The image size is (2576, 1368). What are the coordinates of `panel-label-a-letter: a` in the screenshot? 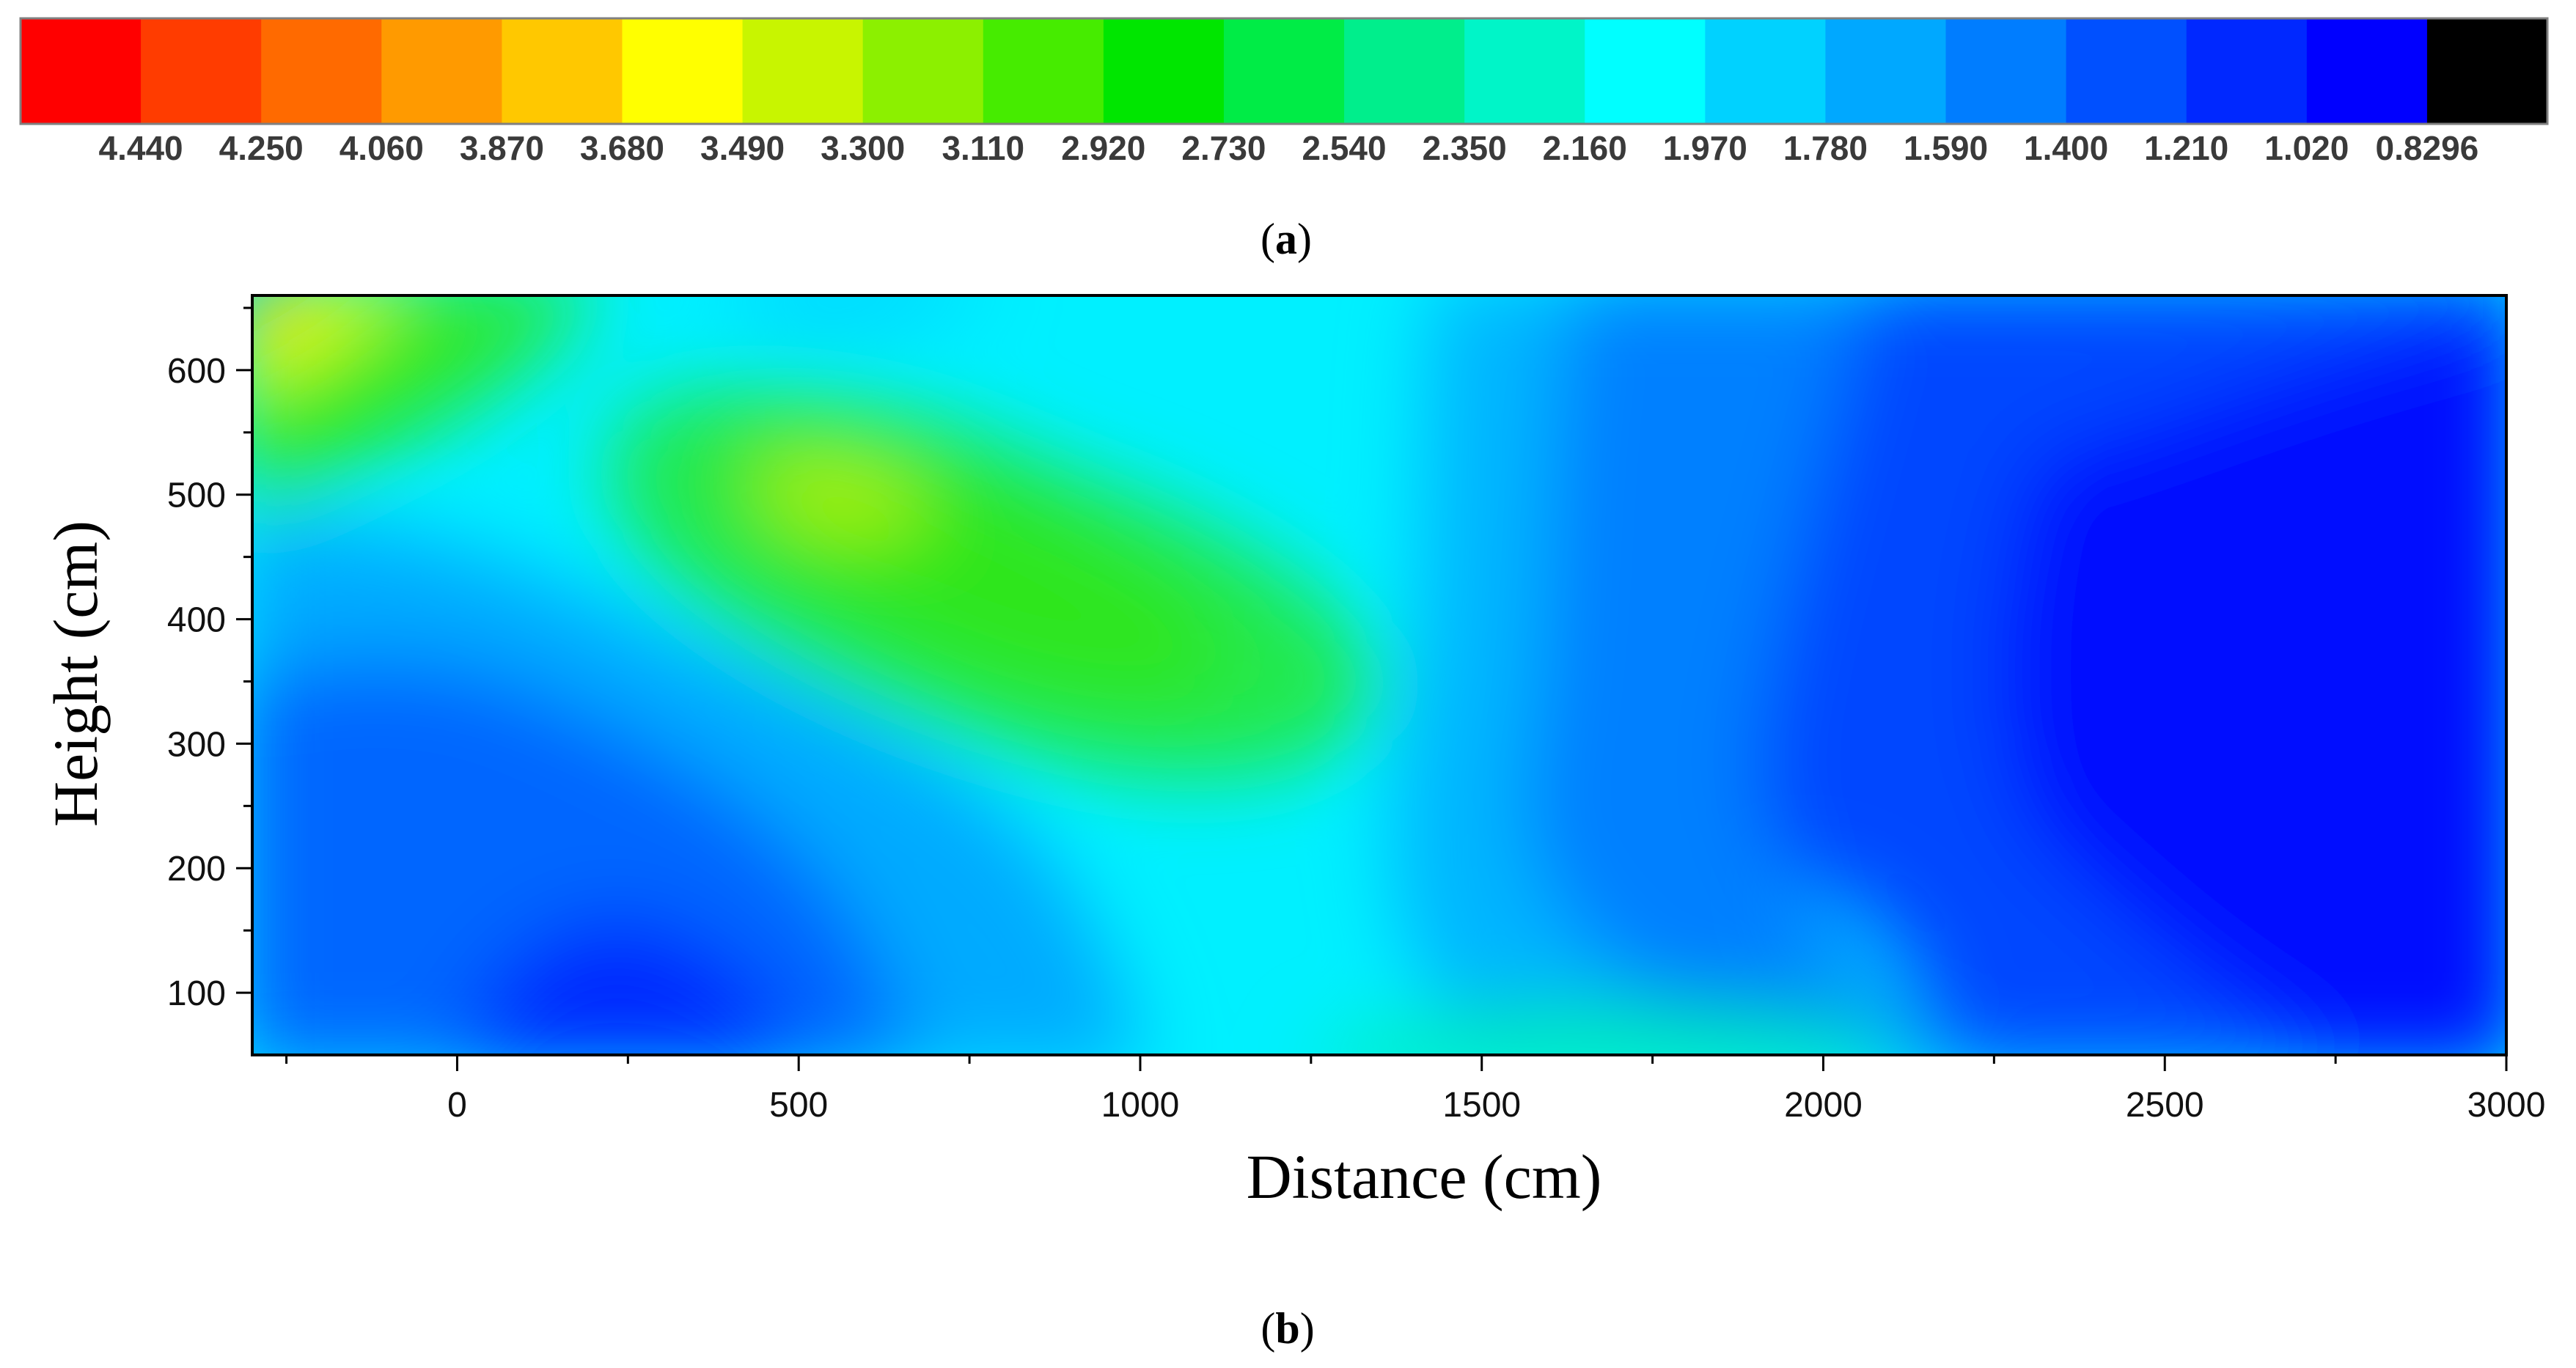 It's located at (1286, 239).